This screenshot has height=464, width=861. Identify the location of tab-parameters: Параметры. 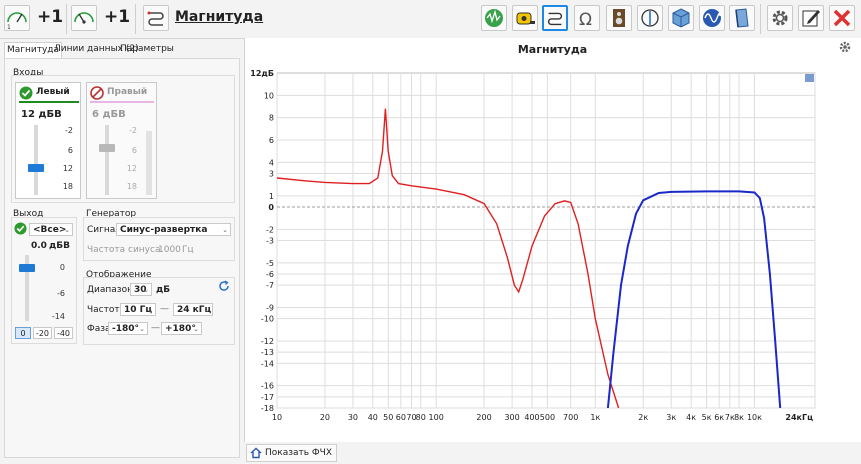
(147, 49).